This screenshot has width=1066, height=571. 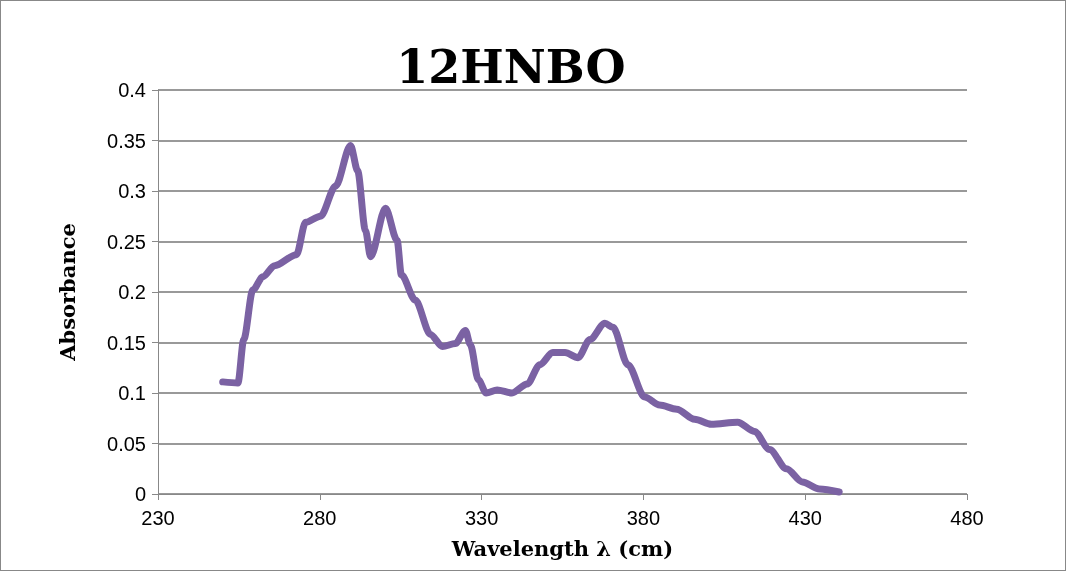 I want to click on y-tick-label: 0.3, so click(x=132, y=191).